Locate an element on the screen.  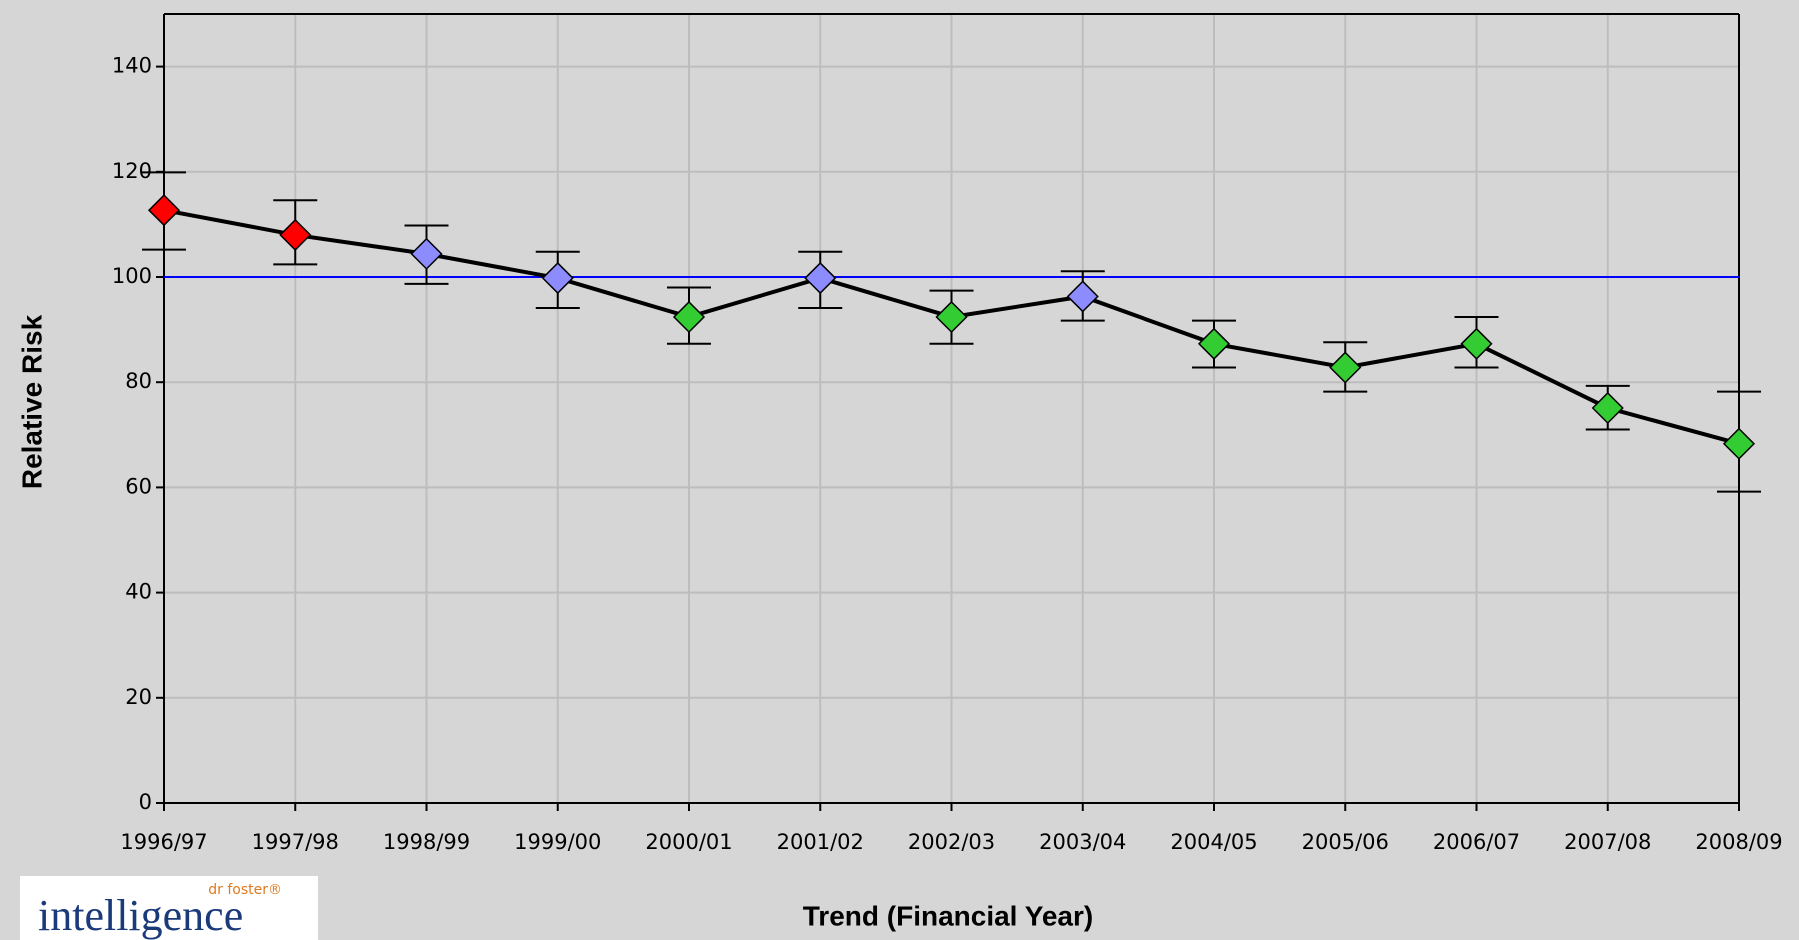
y-tick-label: 20 is located at coordinates (138, 697).